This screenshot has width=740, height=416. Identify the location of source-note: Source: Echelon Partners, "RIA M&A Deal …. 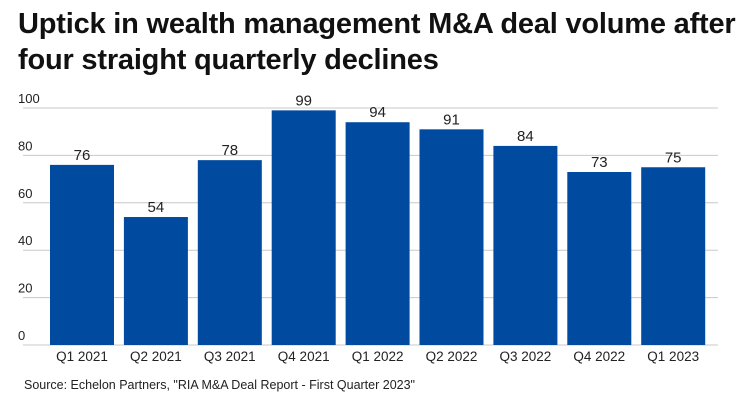
(219, 385).